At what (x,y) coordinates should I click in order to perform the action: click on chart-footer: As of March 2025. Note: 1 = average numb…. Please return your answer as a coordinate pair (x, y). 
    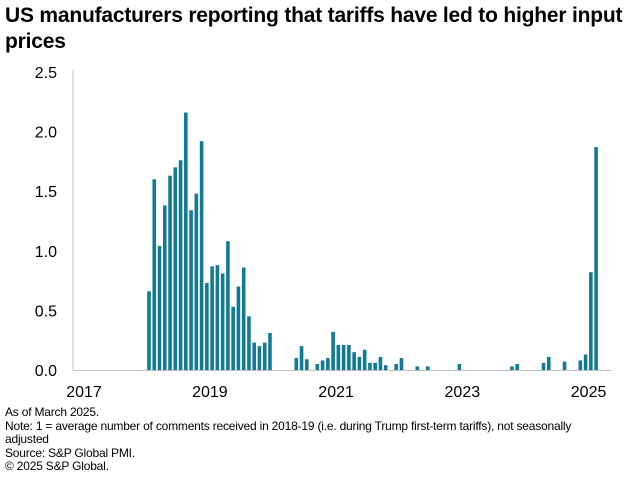
    Looking at the image, I should click on (310, 439).